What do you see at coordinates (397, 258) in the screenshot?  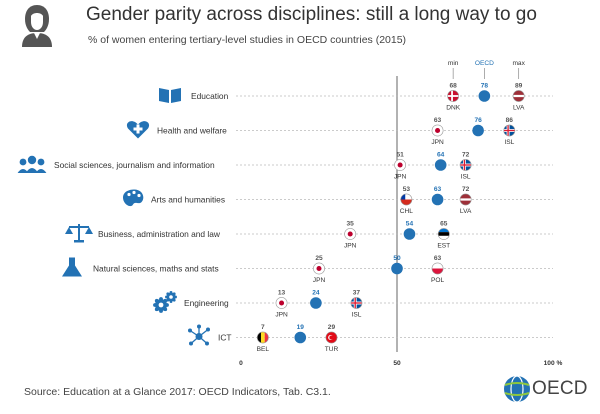 I see `oecd-value-label: 50` at bounding box center [397, 258].